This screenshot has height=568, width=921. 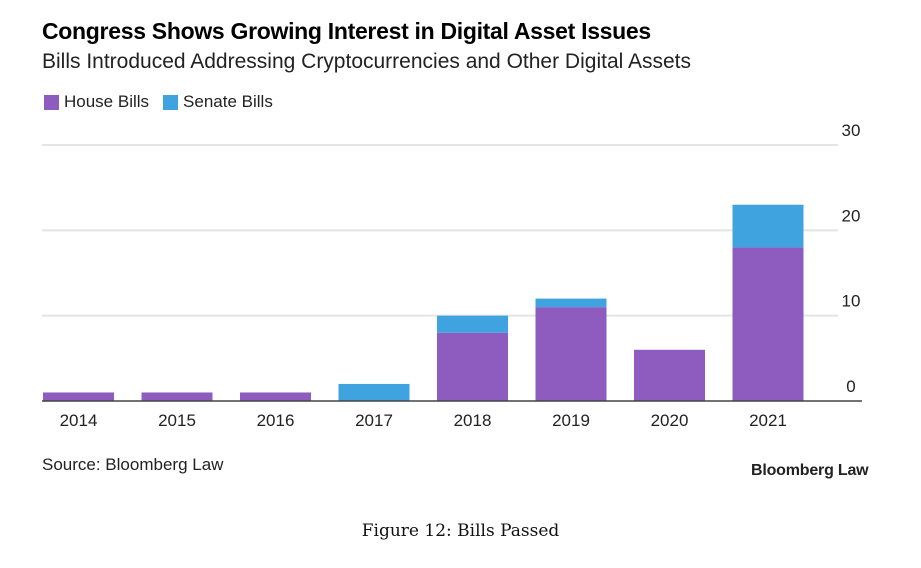 What do you see at coordinates (571, 354) in the screenshot?
I see `bar-house-2019` at bounding box center [571, 354].